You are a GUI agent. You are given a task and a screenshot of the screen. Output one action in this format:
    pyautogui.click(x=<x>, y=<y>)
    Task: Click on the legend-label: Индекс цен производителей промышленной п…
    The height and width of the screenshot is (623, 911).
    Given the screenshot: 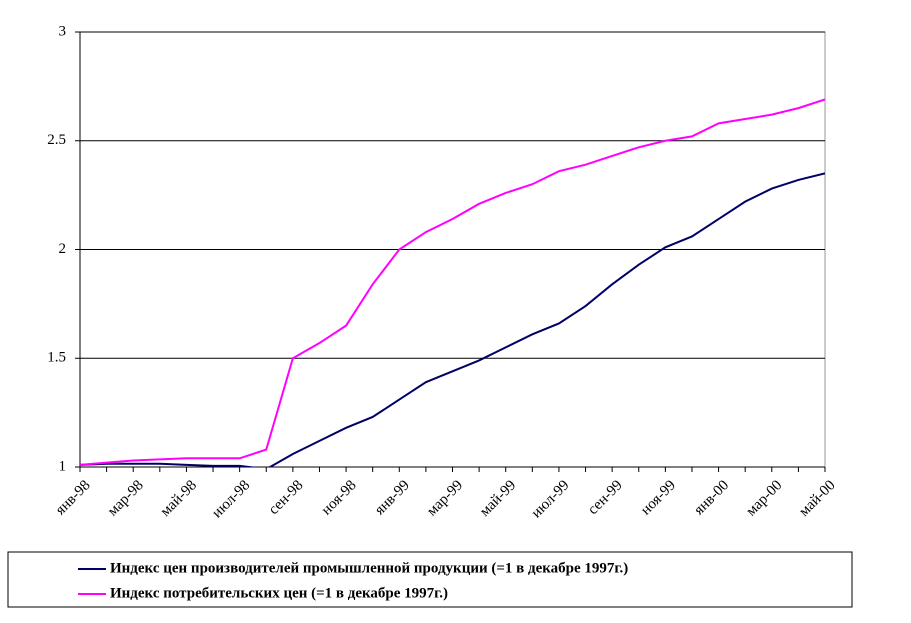 What is the action you would take?
    pyautogui.click(x=369, y=568)
    